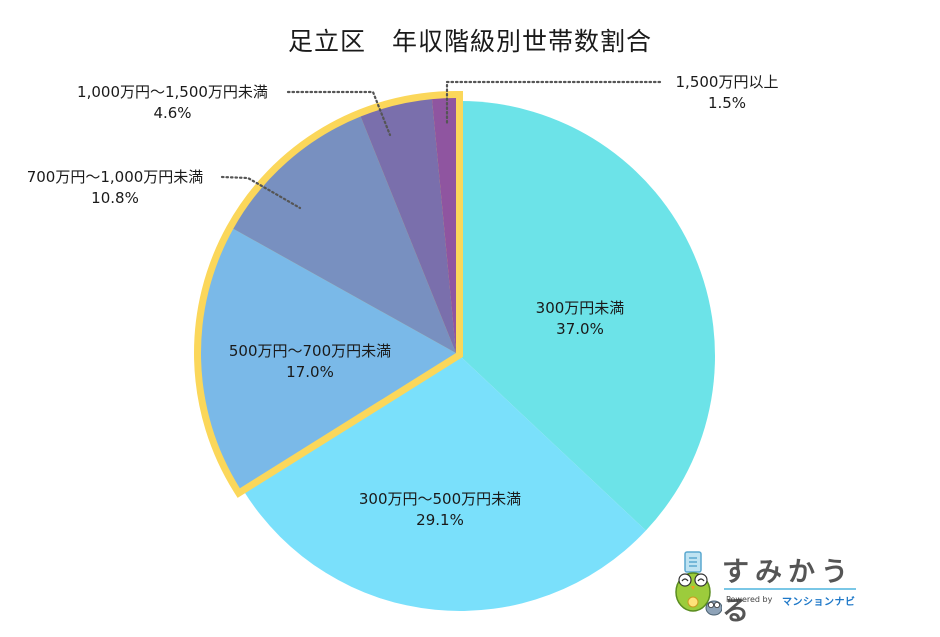  I want to click on slice-label-1000-1500: 1,000万円～1,500万円未満 4.6%, so click(172, 103).